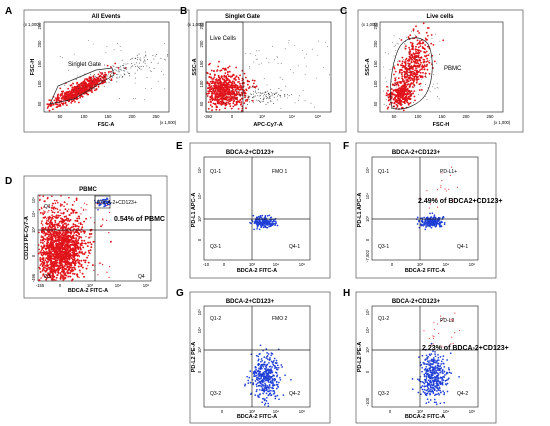  I want to click on x-tick-label: 10³, so click(252, 264).